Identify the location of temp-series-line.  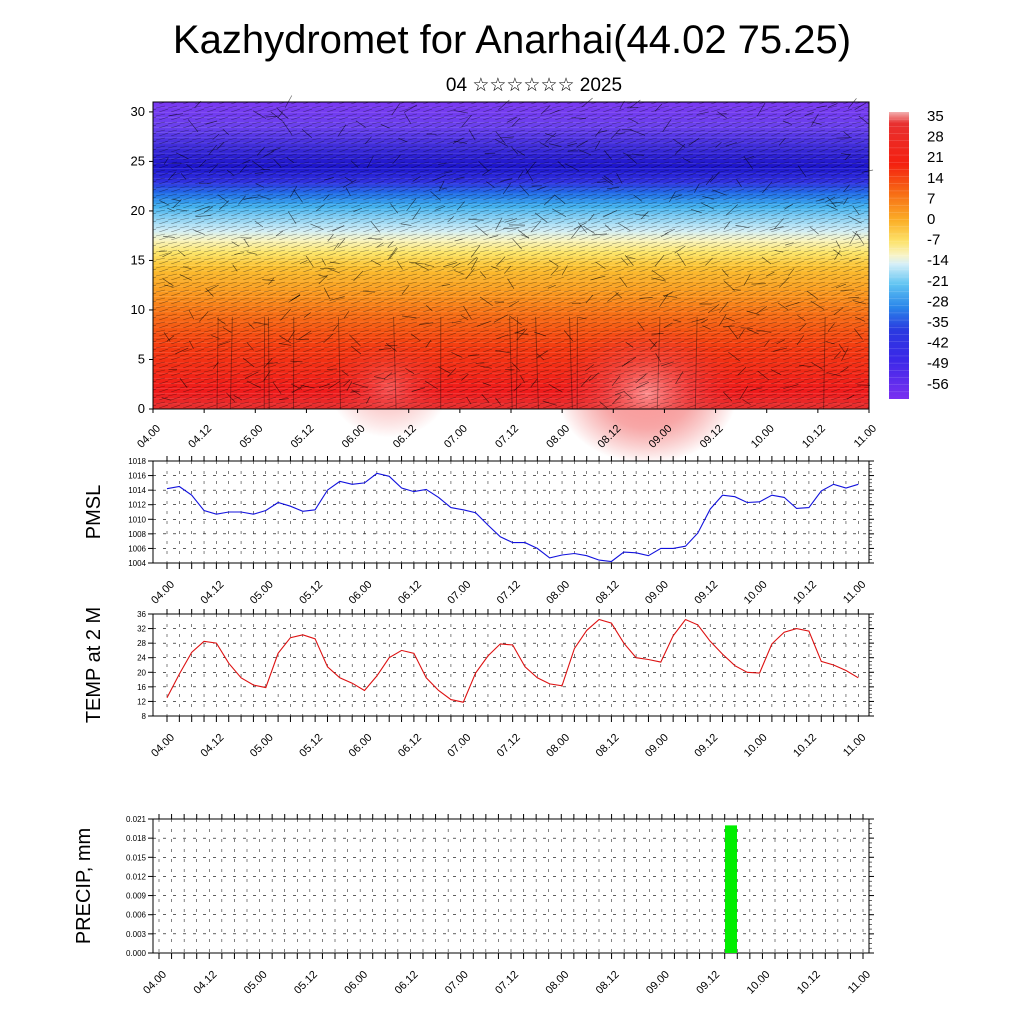
(512, 660).